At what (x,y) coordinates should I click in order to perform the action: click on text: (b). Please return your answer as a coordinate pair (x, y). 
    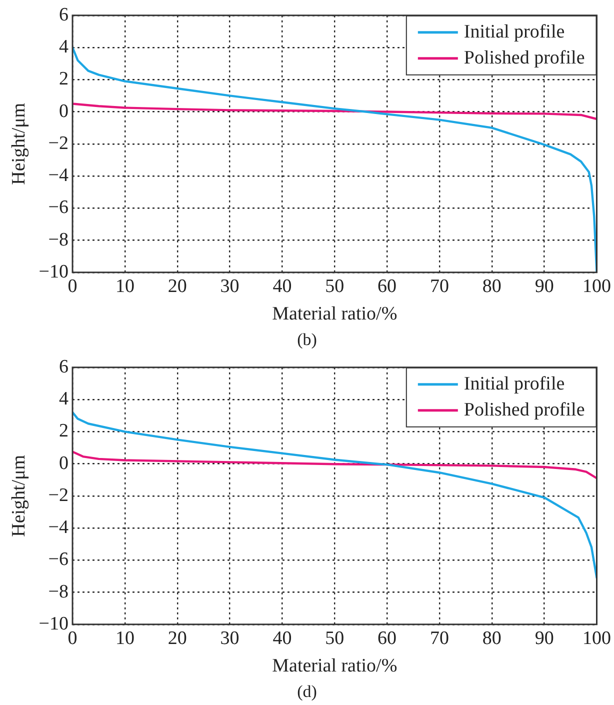
    Looking at the image, I should click on (307, 340).